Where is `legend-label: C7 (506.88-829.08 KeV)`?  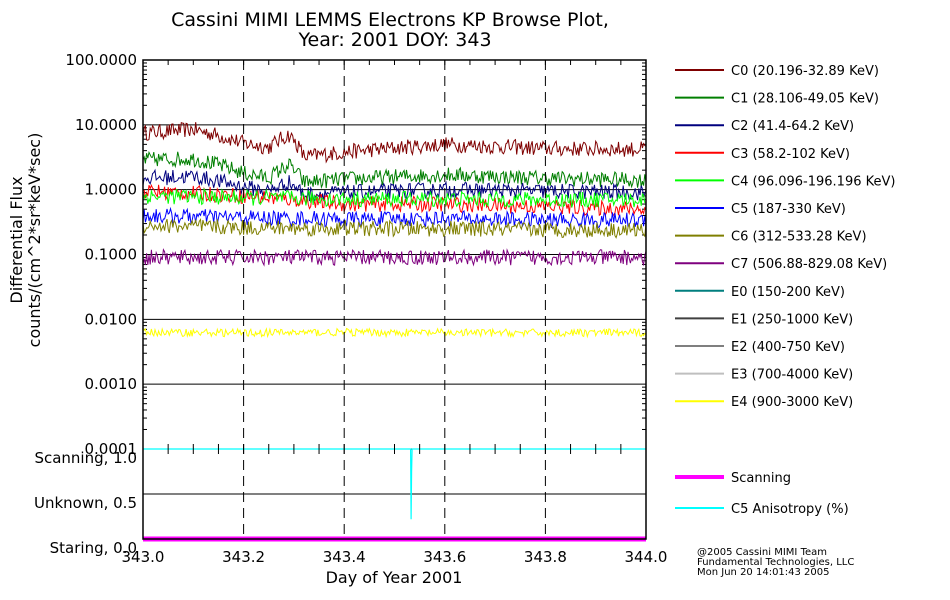 legend-label: C7 (506.88-829.08 KeV) is located at coordinates (809, 264).